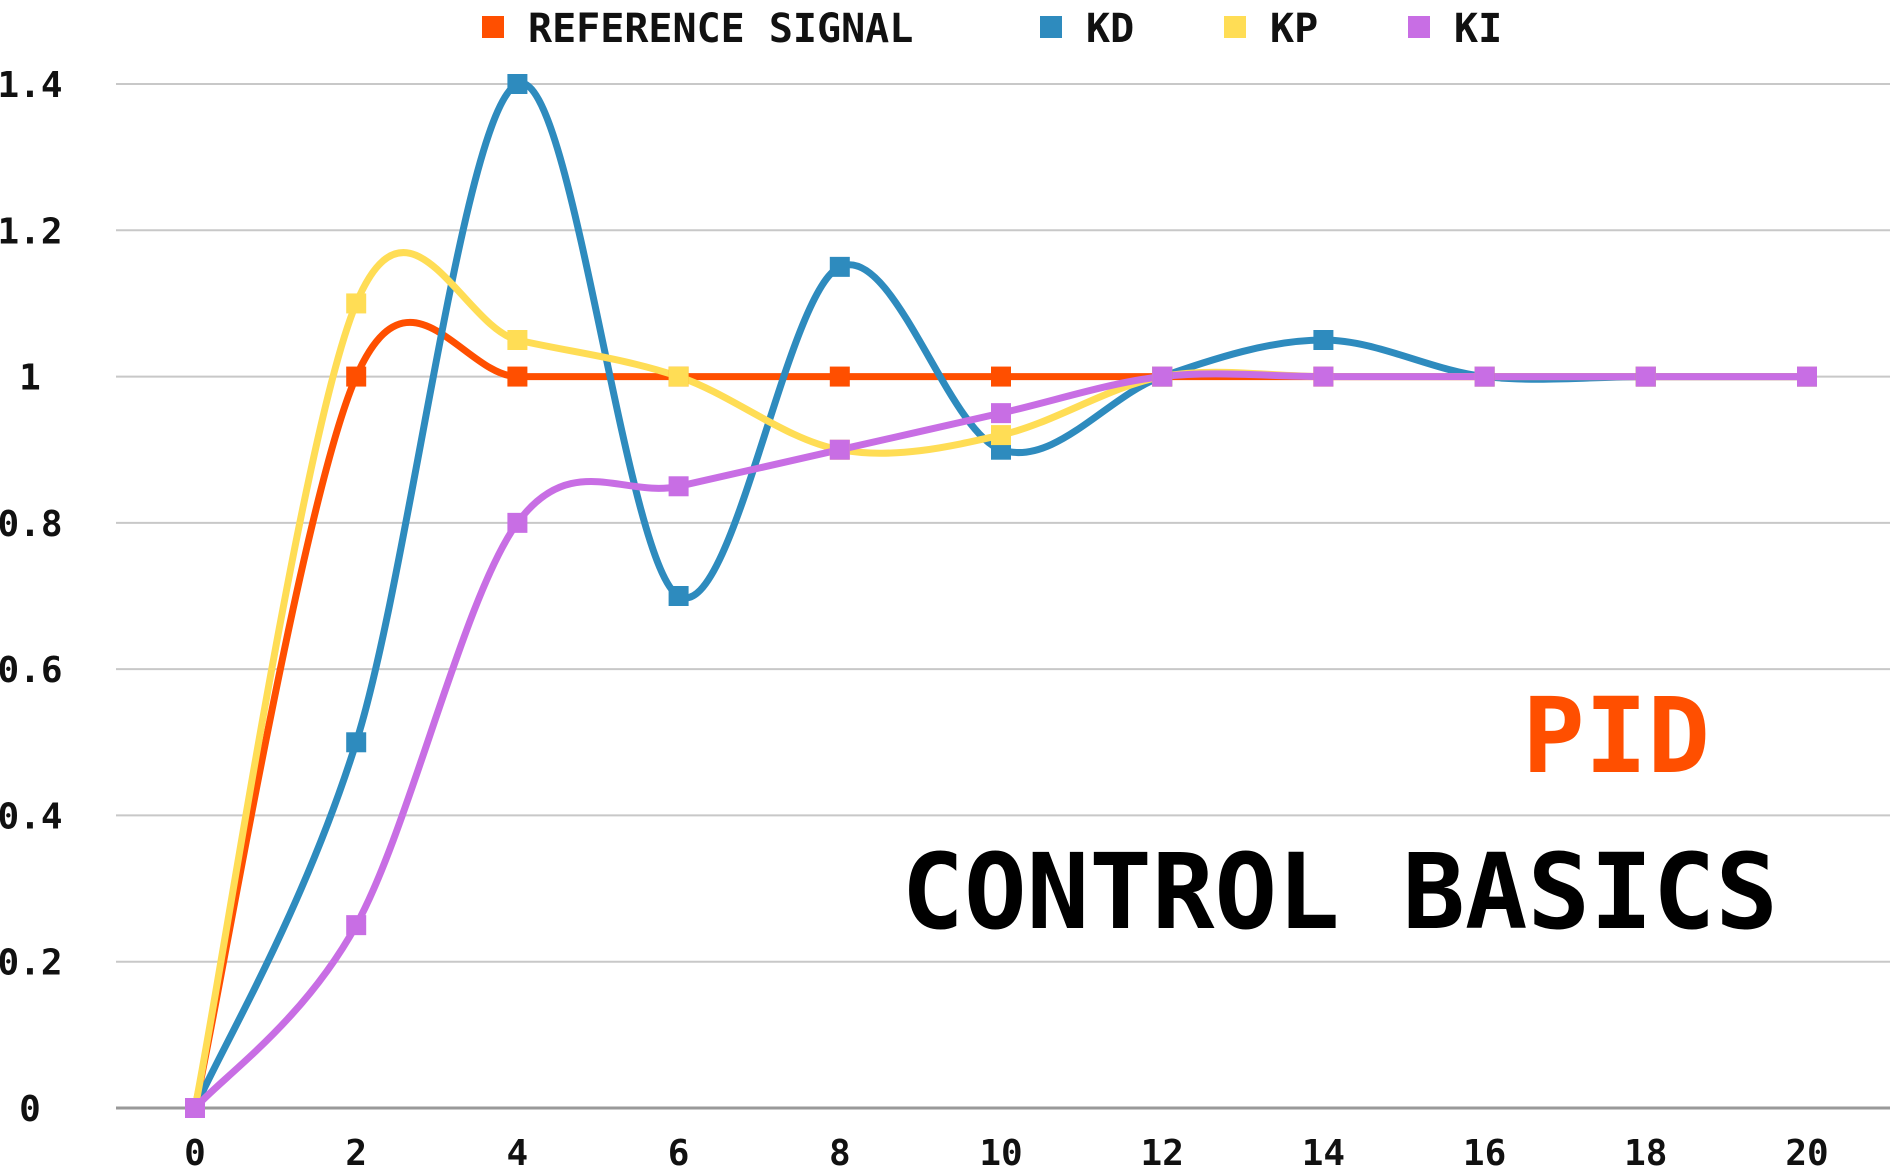 This screenshot has height=1170, width=1890. What do you see at coordinates (1110, 29) in the screenshot?
I see `legend-label: KD` at bounding box center [1110, 29].